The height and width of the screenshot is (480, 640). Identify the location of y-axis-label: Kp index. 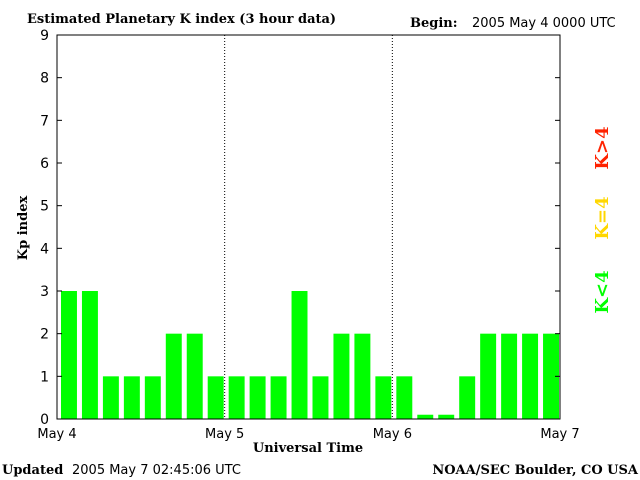
(23, 228).